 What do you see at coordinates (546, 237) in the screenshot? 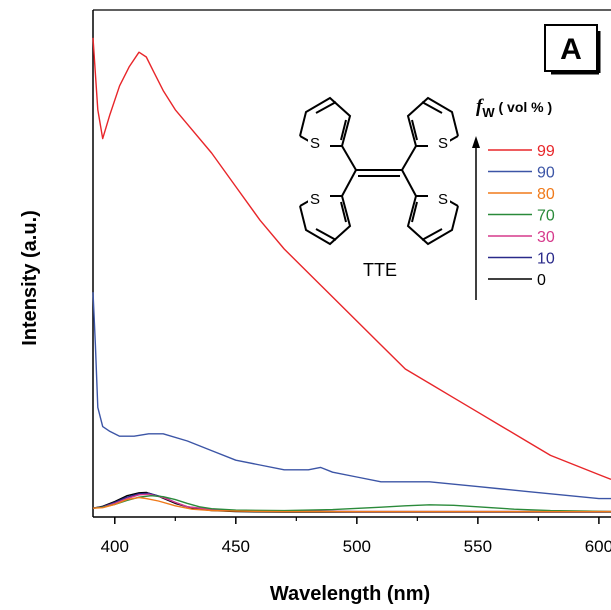
I see `legend-label-30: 30` at bounding box center [546, 237].